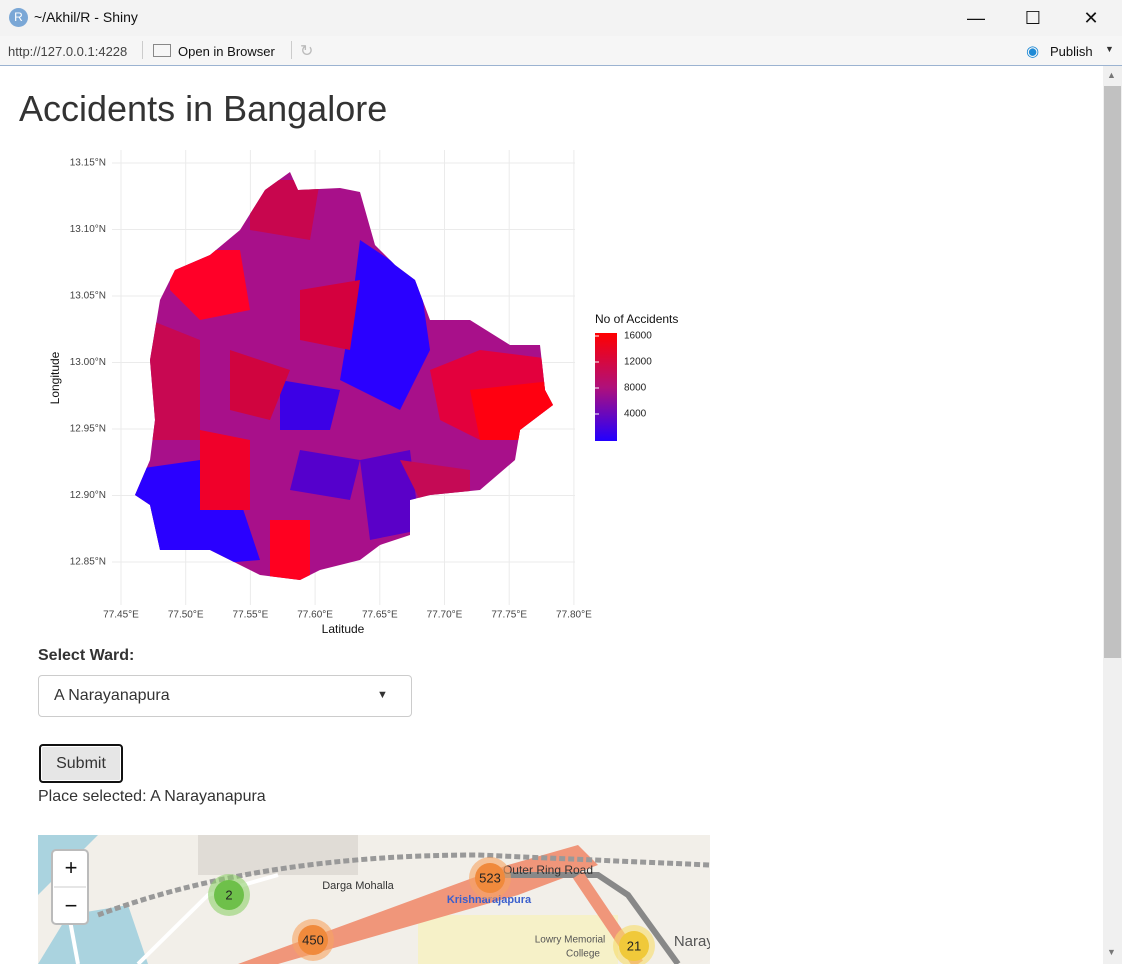 This screenshot has height=964, width=1122. I want to click on x-tick-label: 77.80°E, so click(574, 615).